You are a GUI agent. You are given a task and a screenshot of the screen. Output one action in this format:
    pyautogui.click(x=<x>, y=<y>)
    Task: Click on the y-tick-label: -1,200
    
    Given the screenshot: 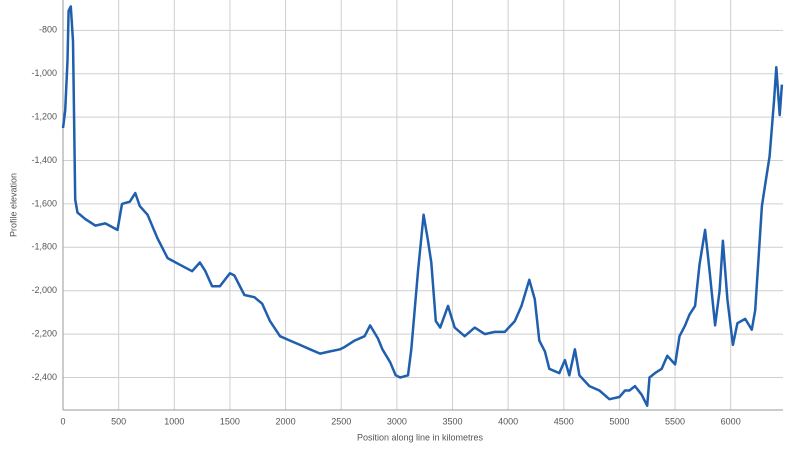 What is the action you would take?
    pyautogui.click(x=44, y=117)
    